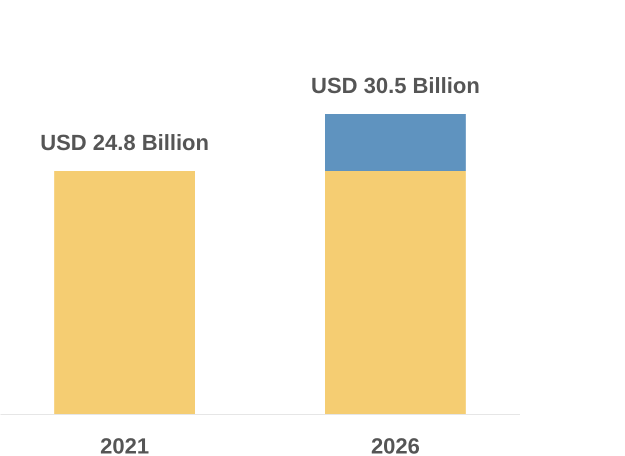 The height and width of the screenshot is (456, 625). I want to click on total-label: USD 30.5 Billion, so click(395, 85).